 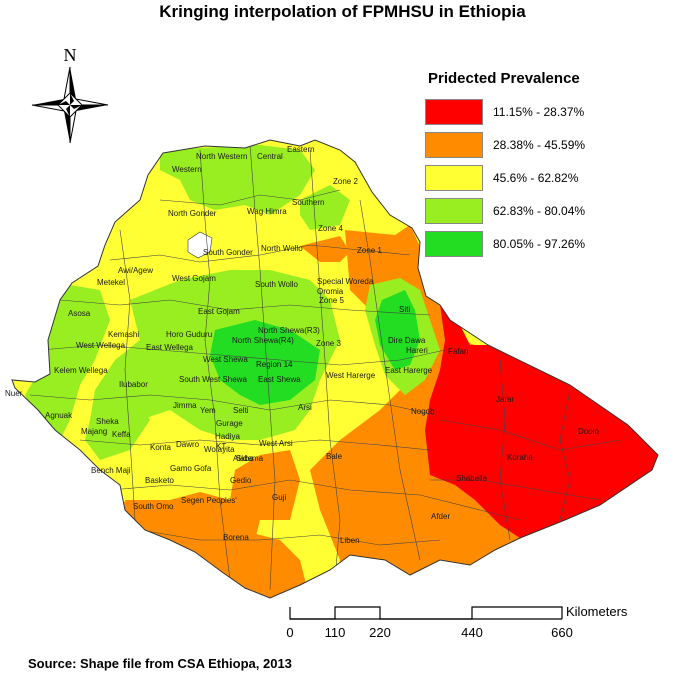 What do you see at coordinates (236, 537) in the screenshot?
I see `region-label: Borena` at bounding box center [236, 537].